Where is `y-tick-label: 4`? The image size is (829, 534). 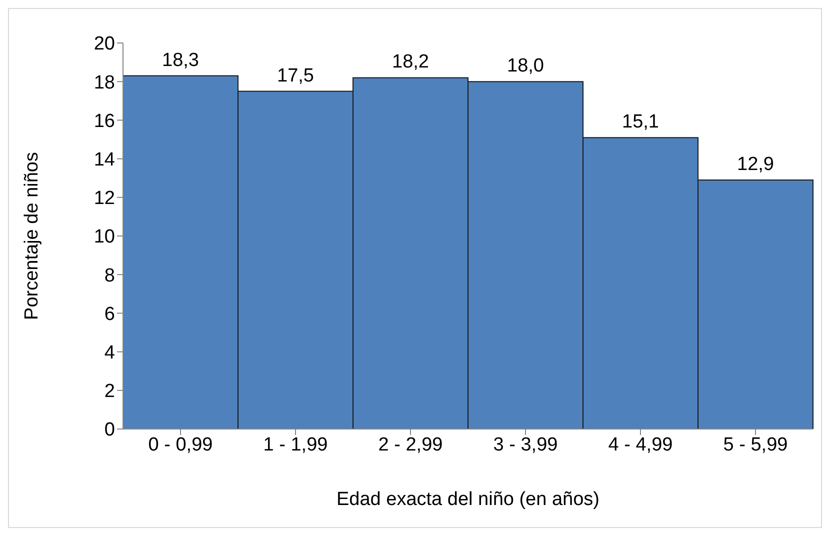
y-tick-label: 4 is located at coordinates (110, 353).